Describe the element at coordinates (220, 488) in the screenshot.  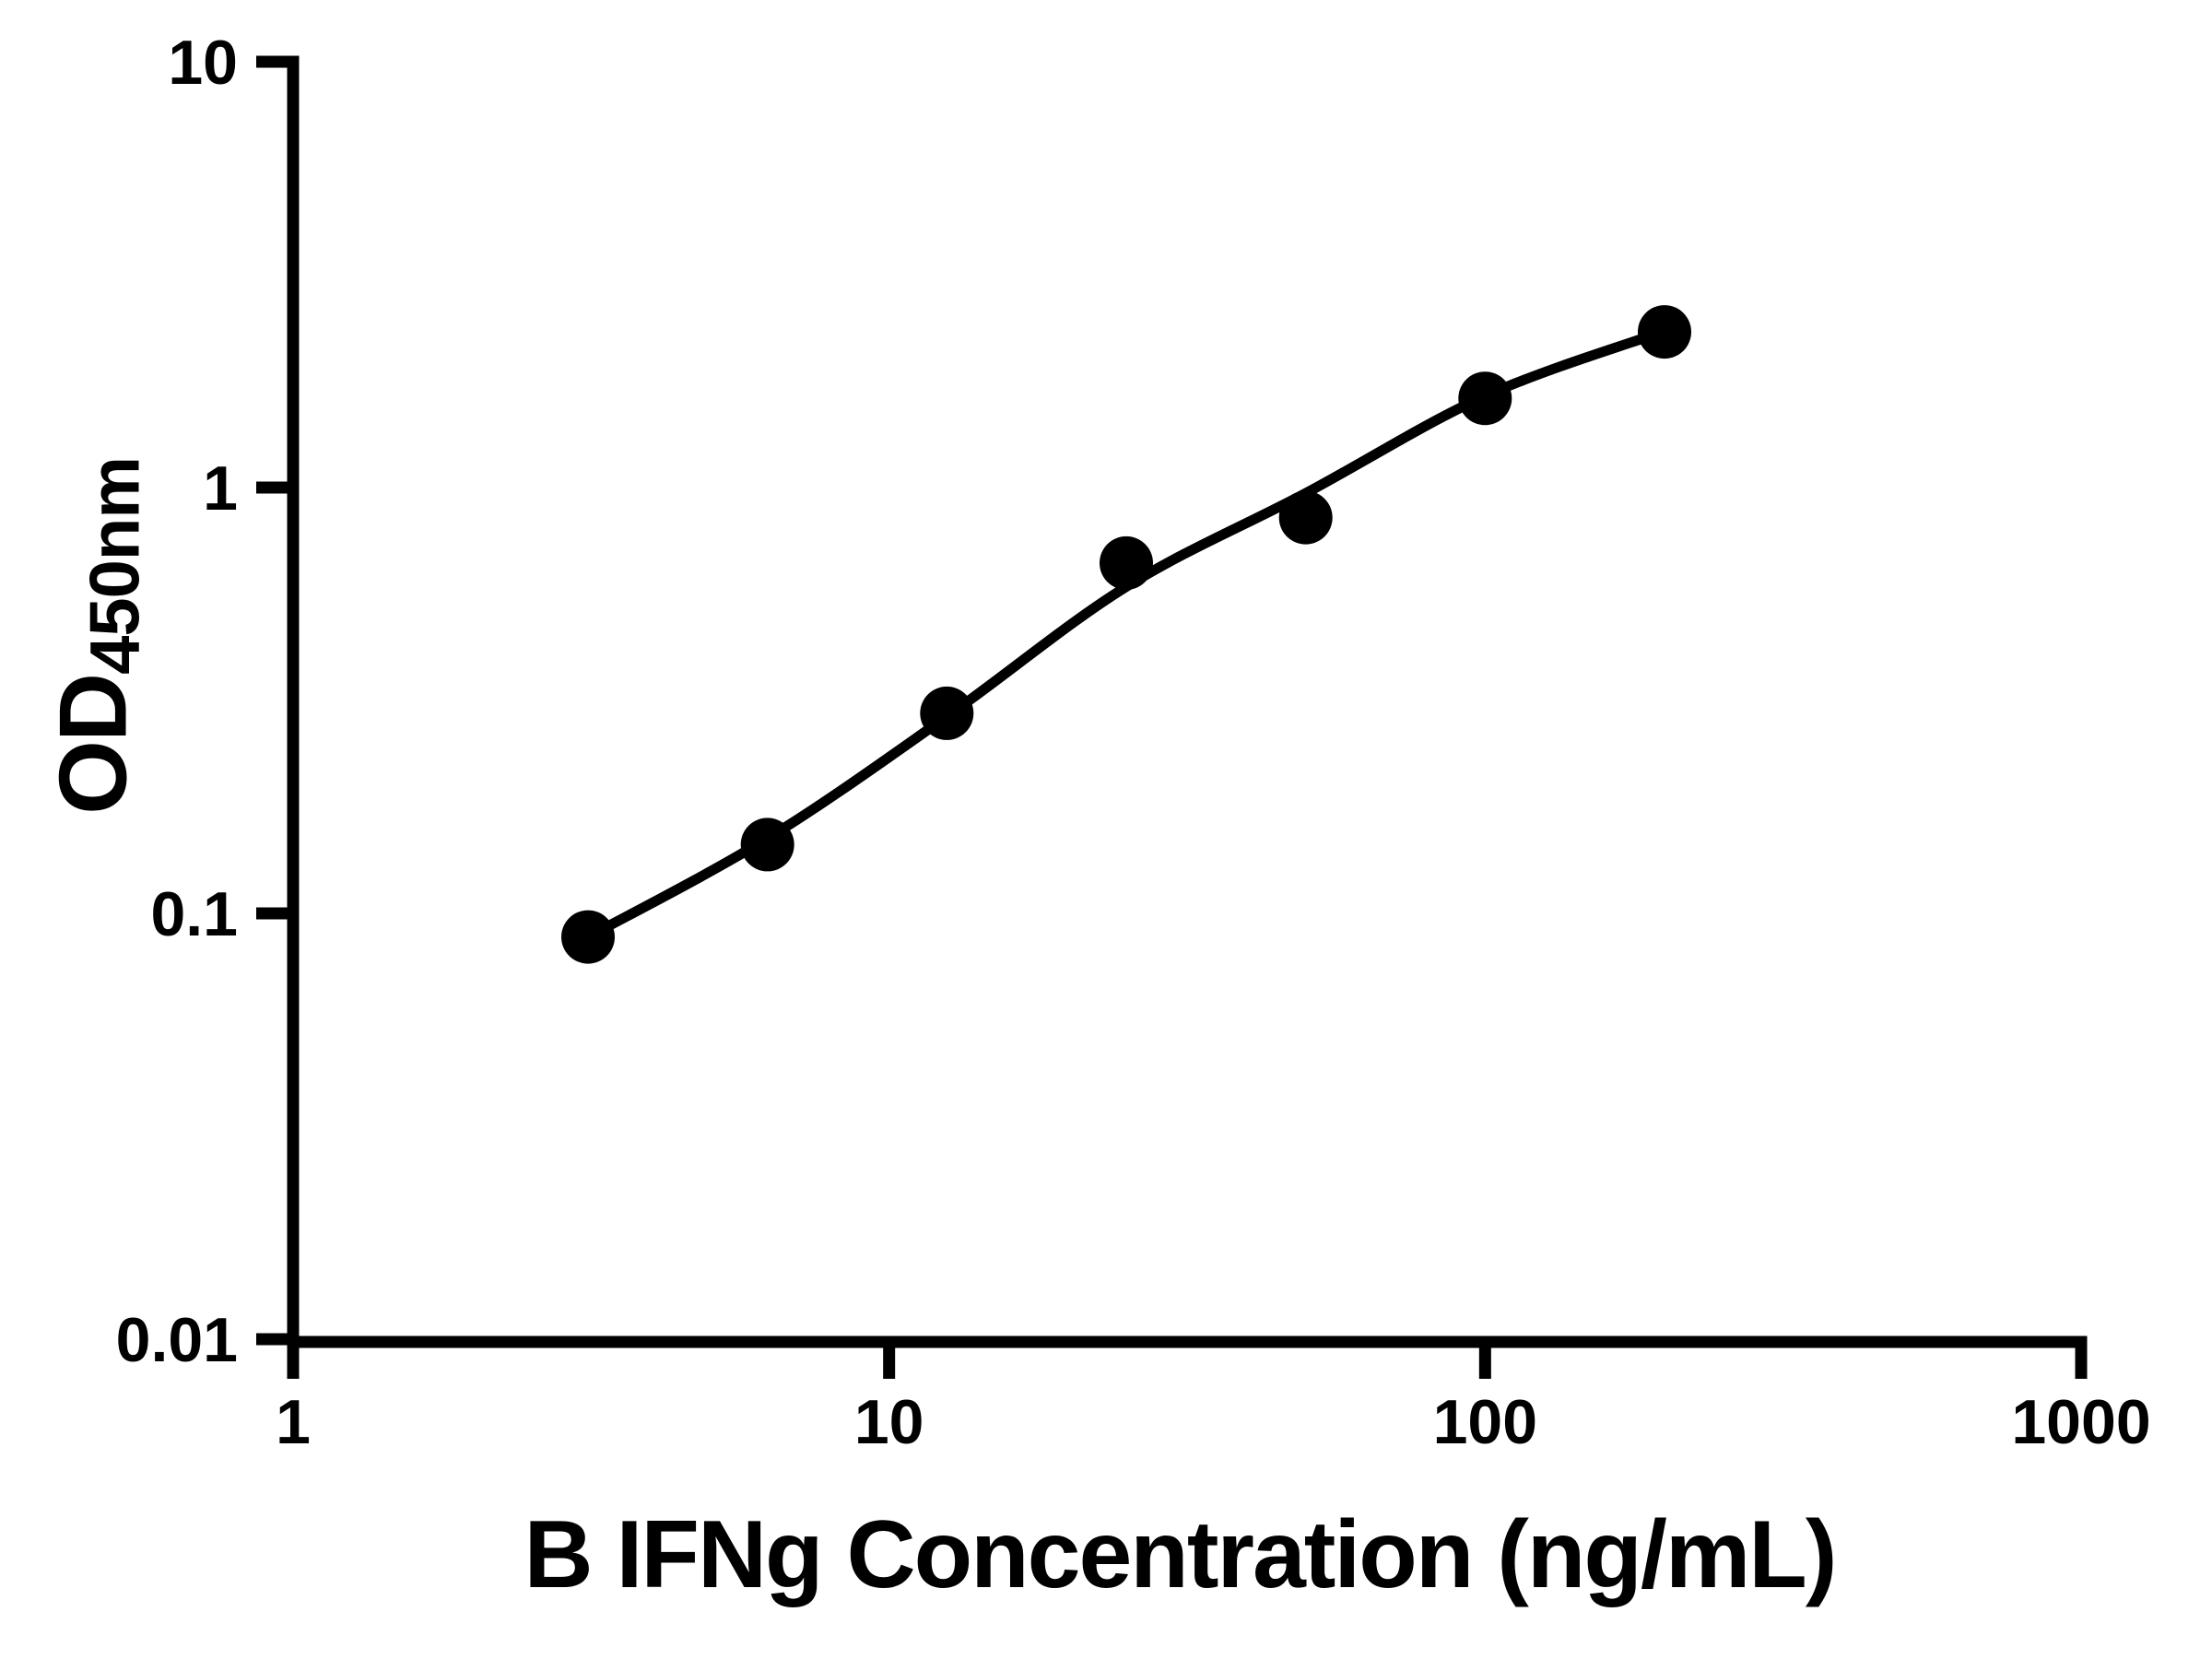
I see `y-tick-label-1: 1` at that location.